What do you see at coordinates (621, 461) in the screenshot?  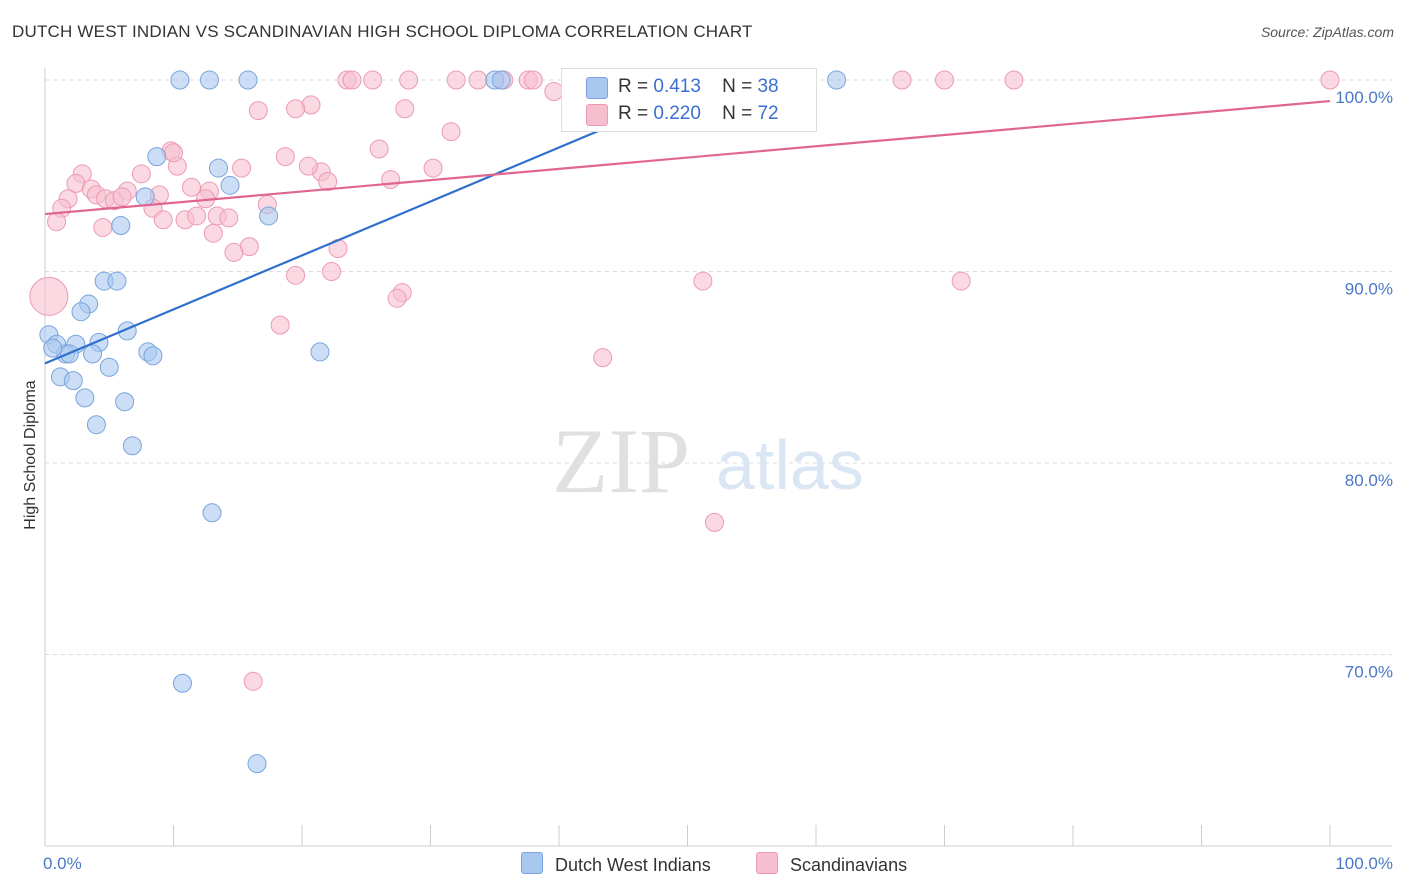 I see `watermark-zip: ZIP` at bounding box center [621, 461].